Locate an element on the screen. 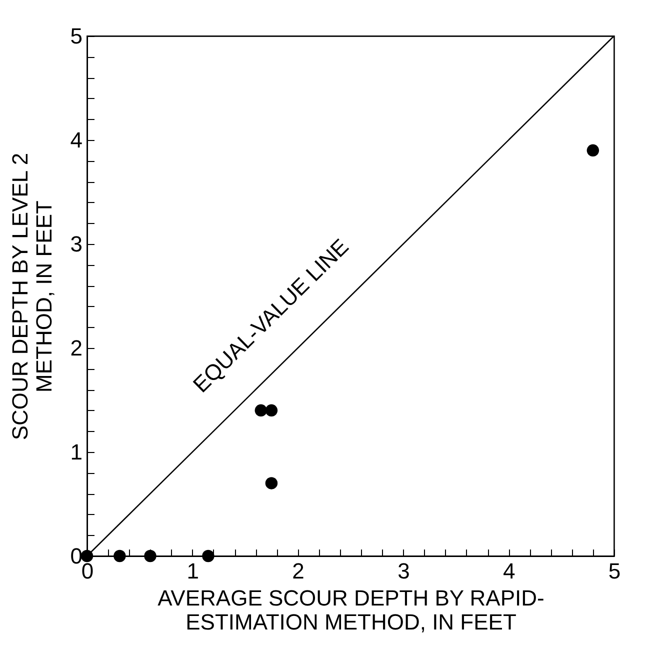  y-tick-label: 4 is located at coordinates (76, 140).